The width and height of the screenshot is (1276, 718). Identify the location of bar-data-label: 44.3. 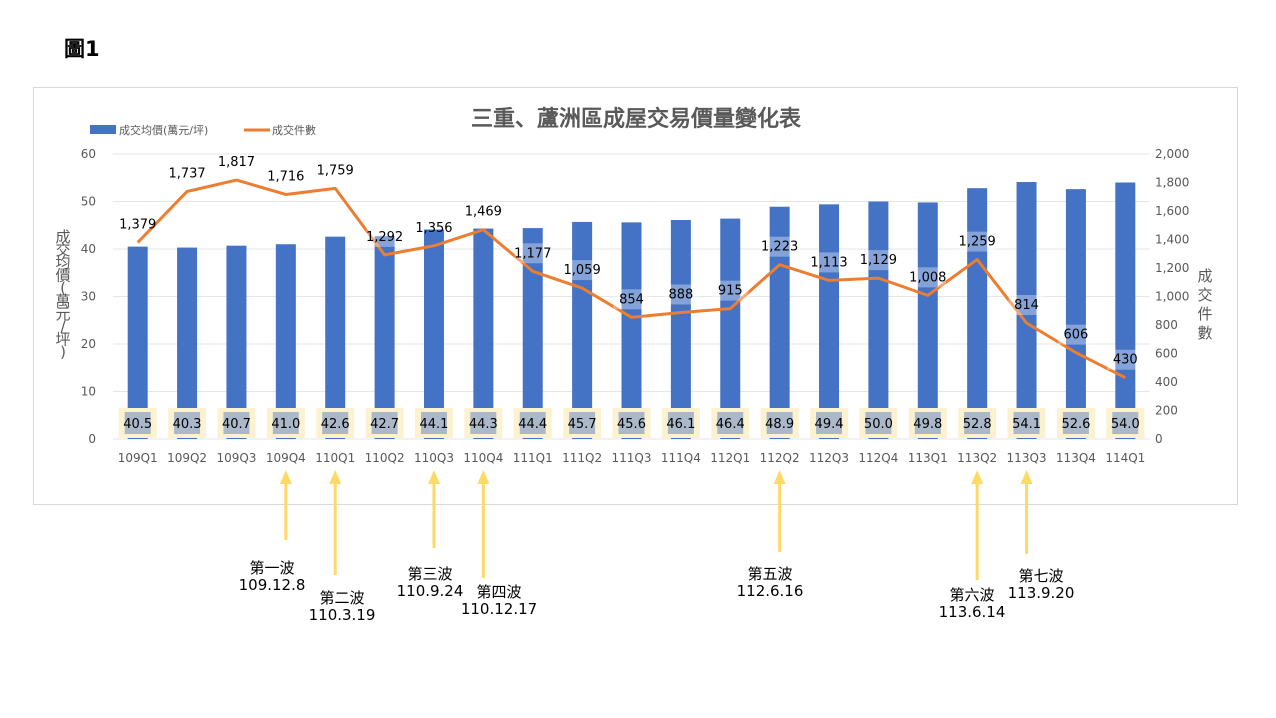
(483, 424).